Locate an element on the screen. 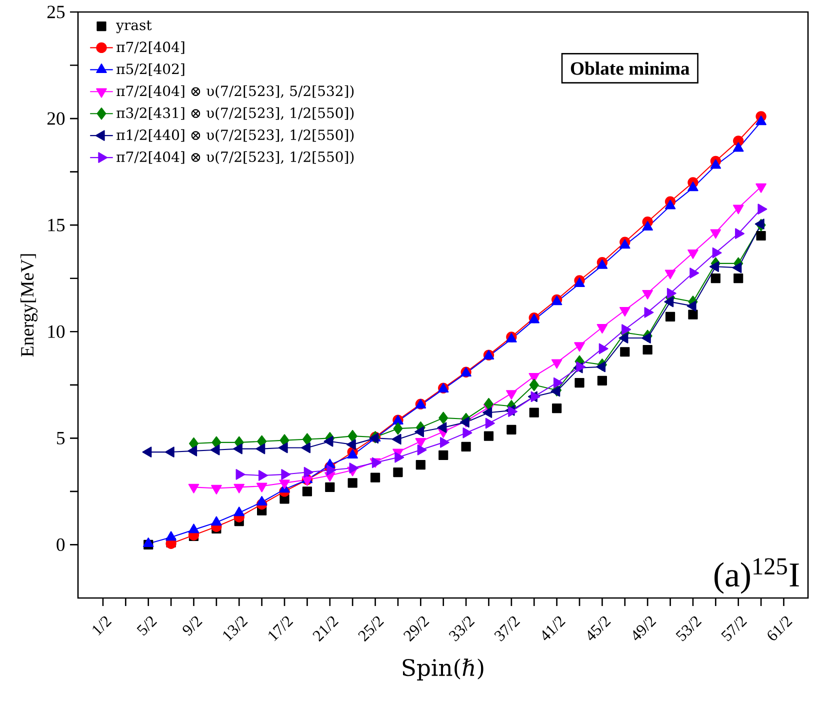  x-tick-label: 53/2 is located at coordinates (689, 629).